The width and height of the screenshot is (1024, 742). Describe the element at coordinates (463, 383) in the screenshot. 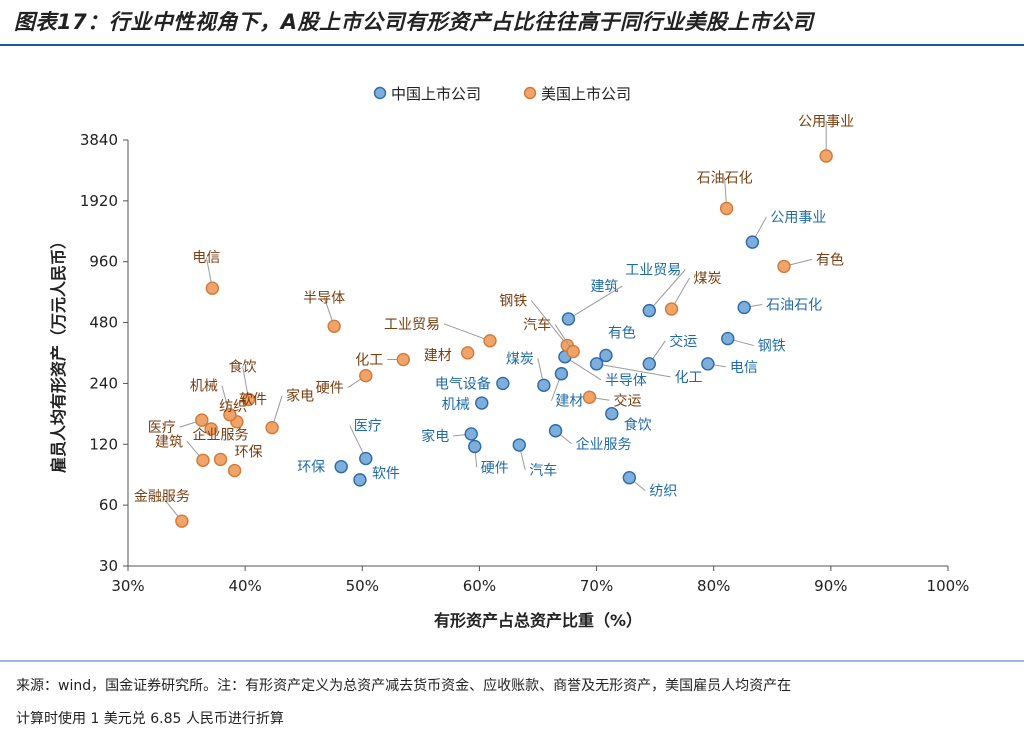

I see `cn-point-label: 电气设备` at that location.